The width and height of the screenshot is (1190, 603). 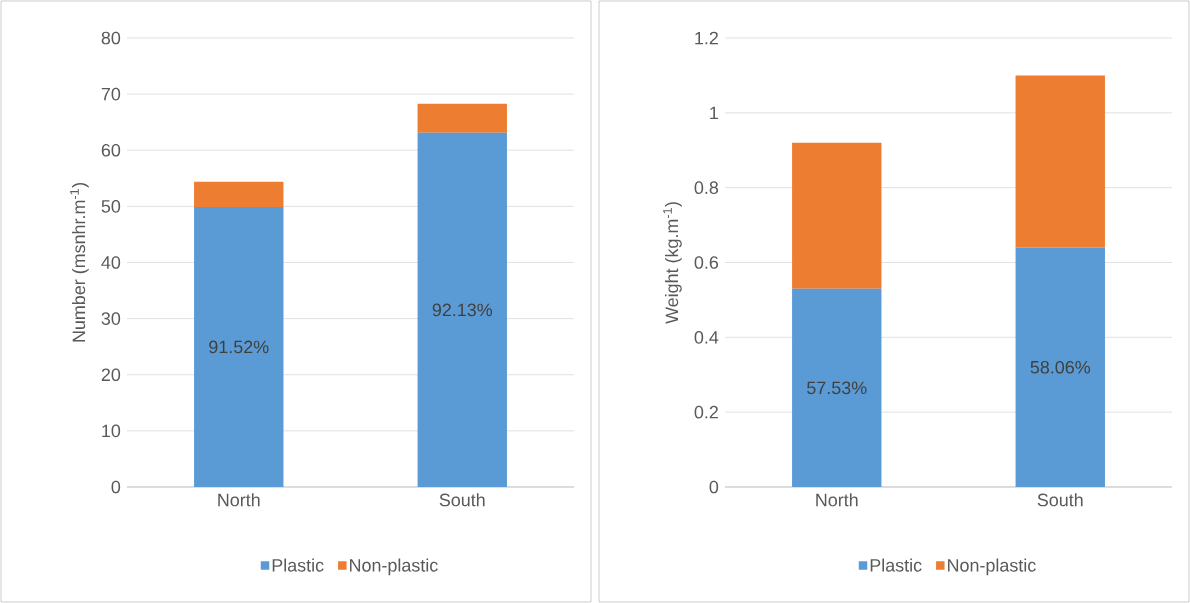 What do you see at coordinates (111, 206) in the screenshot?
I see `y-tick-label: 50` at bounding box center [111, 206].